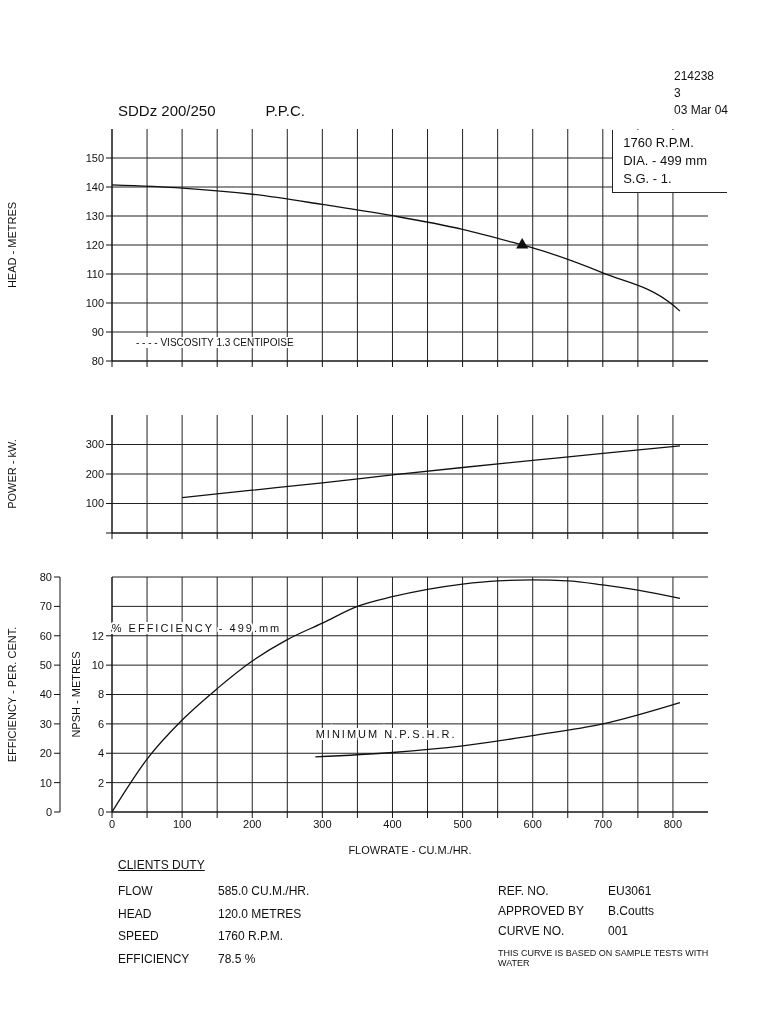 The image size is (768, 1024). I want to click on text: 03 Mar 04, so click(700, 110).